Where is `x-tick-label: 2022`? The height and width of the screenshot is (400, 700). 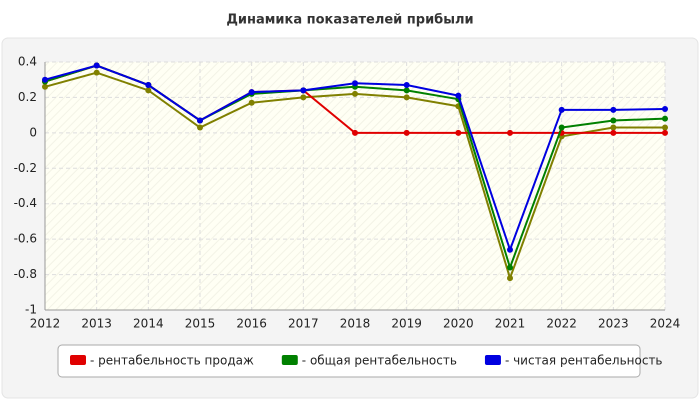
x-tick-label: 2022 is located at coordinates (561, 324).